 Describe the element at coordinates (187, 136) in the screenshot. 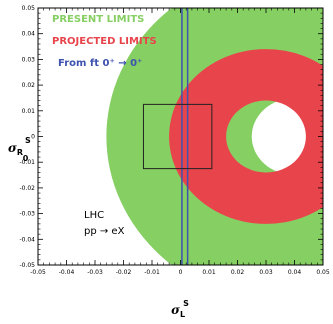

I see `ft-band-right-line` at that location.